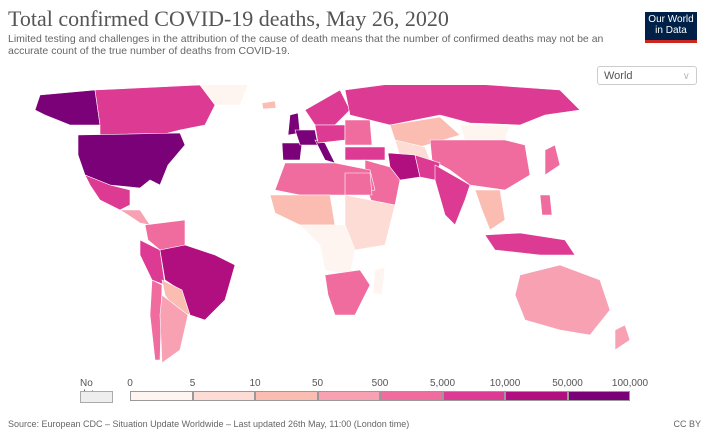 This screenshot has width=711, height=439. Describe the element at coordinates (174, 329) in the screenshot. I see `country-argentina` at that location.